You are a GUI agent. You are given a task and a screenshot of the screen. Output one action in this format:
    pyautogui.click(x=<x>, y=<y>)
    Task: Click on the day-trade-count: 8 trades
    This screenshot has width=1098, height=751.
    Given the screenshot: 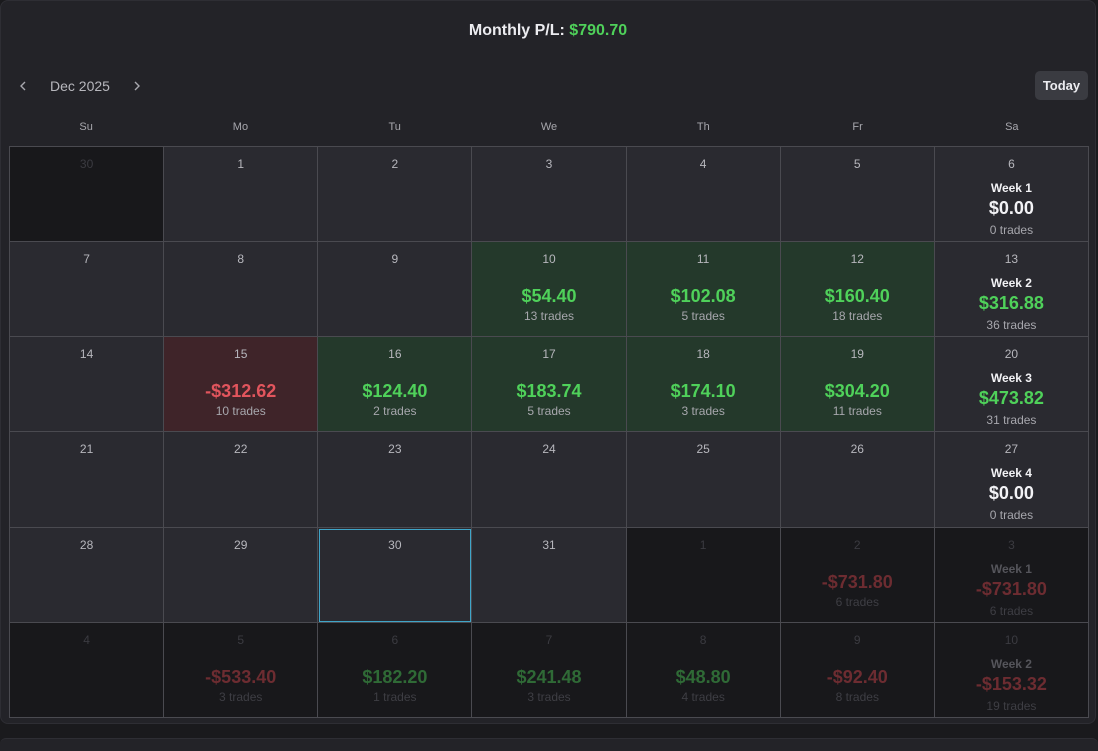 What is the action you would take?
    pyautogui.click(x=857, y=696)
    